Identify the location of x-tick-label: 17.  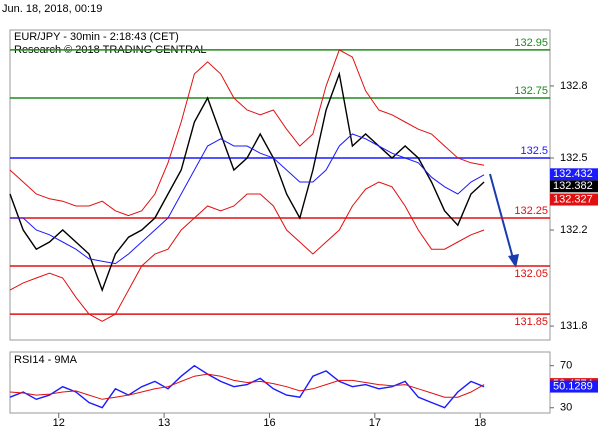
(375, 423).